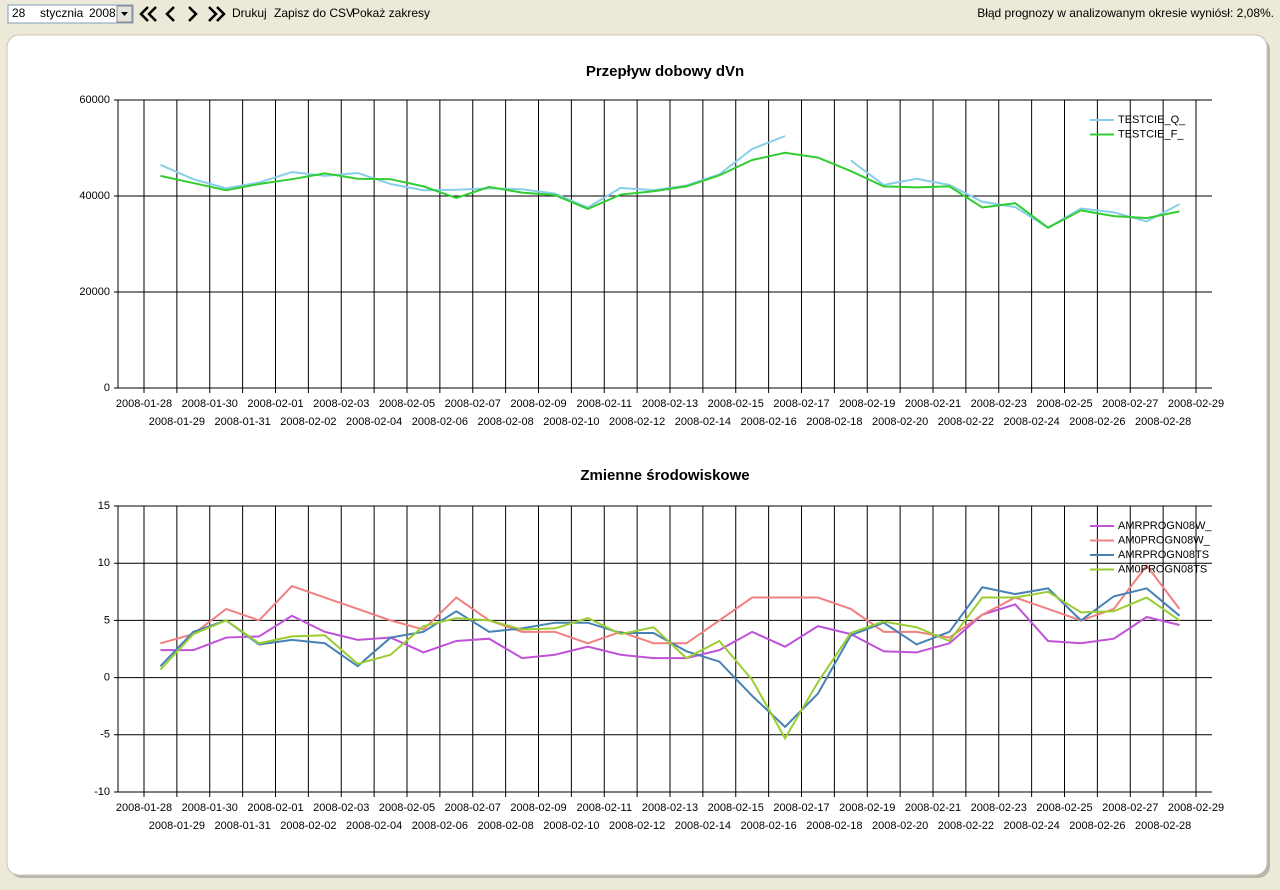  What do you see at coordinates (105, 735) in the screenshot?
I see `y-tick-label: -5` at bounding box center [105, 735].